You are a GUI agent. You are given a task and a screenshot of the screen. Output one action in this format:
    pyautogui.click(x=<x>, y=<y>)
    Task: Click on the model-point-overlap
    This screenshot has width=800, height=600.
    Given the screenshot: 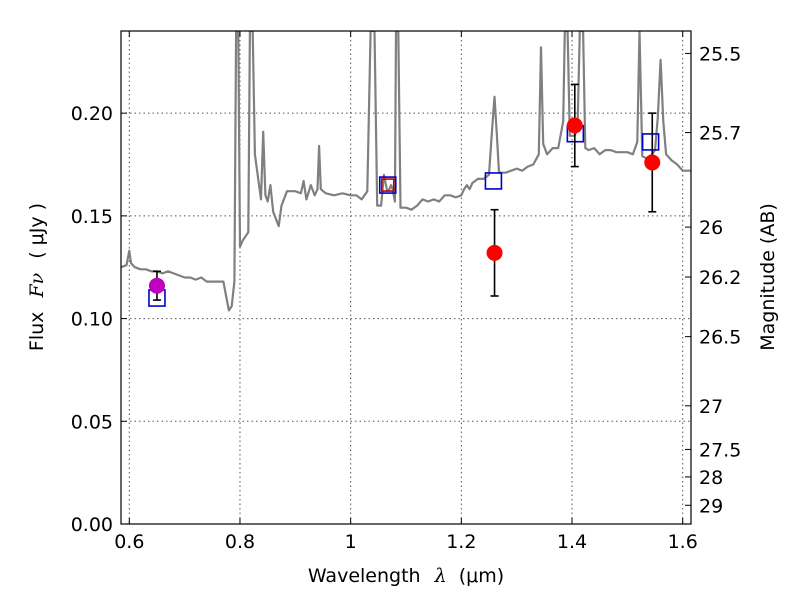 What is the action you would take?
    pyautogui.click(x=387, y=185)
    